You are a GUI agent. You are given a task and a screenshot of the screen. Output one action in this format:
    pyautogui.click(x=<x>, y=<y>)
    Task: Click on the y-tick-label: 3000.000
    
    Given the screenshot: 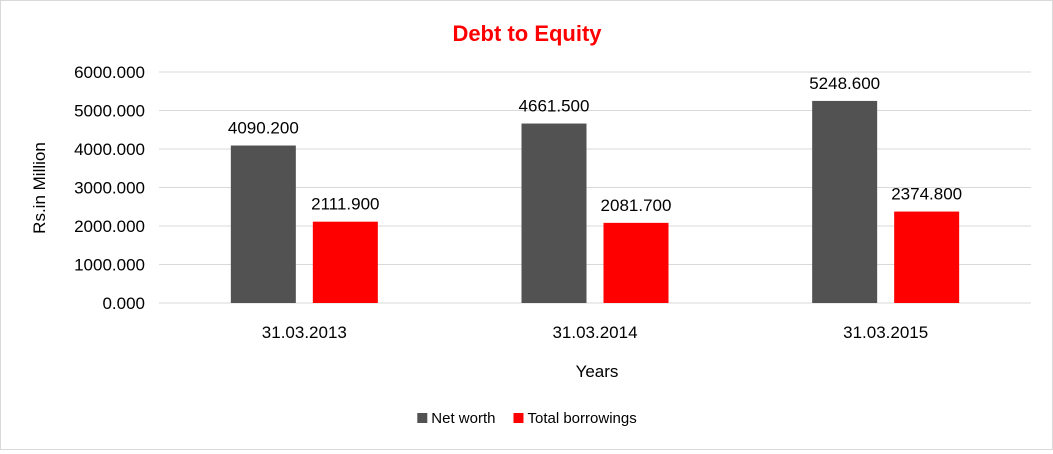 What is the action you would take?
    pyautogui.click(x=109, y=188)
    